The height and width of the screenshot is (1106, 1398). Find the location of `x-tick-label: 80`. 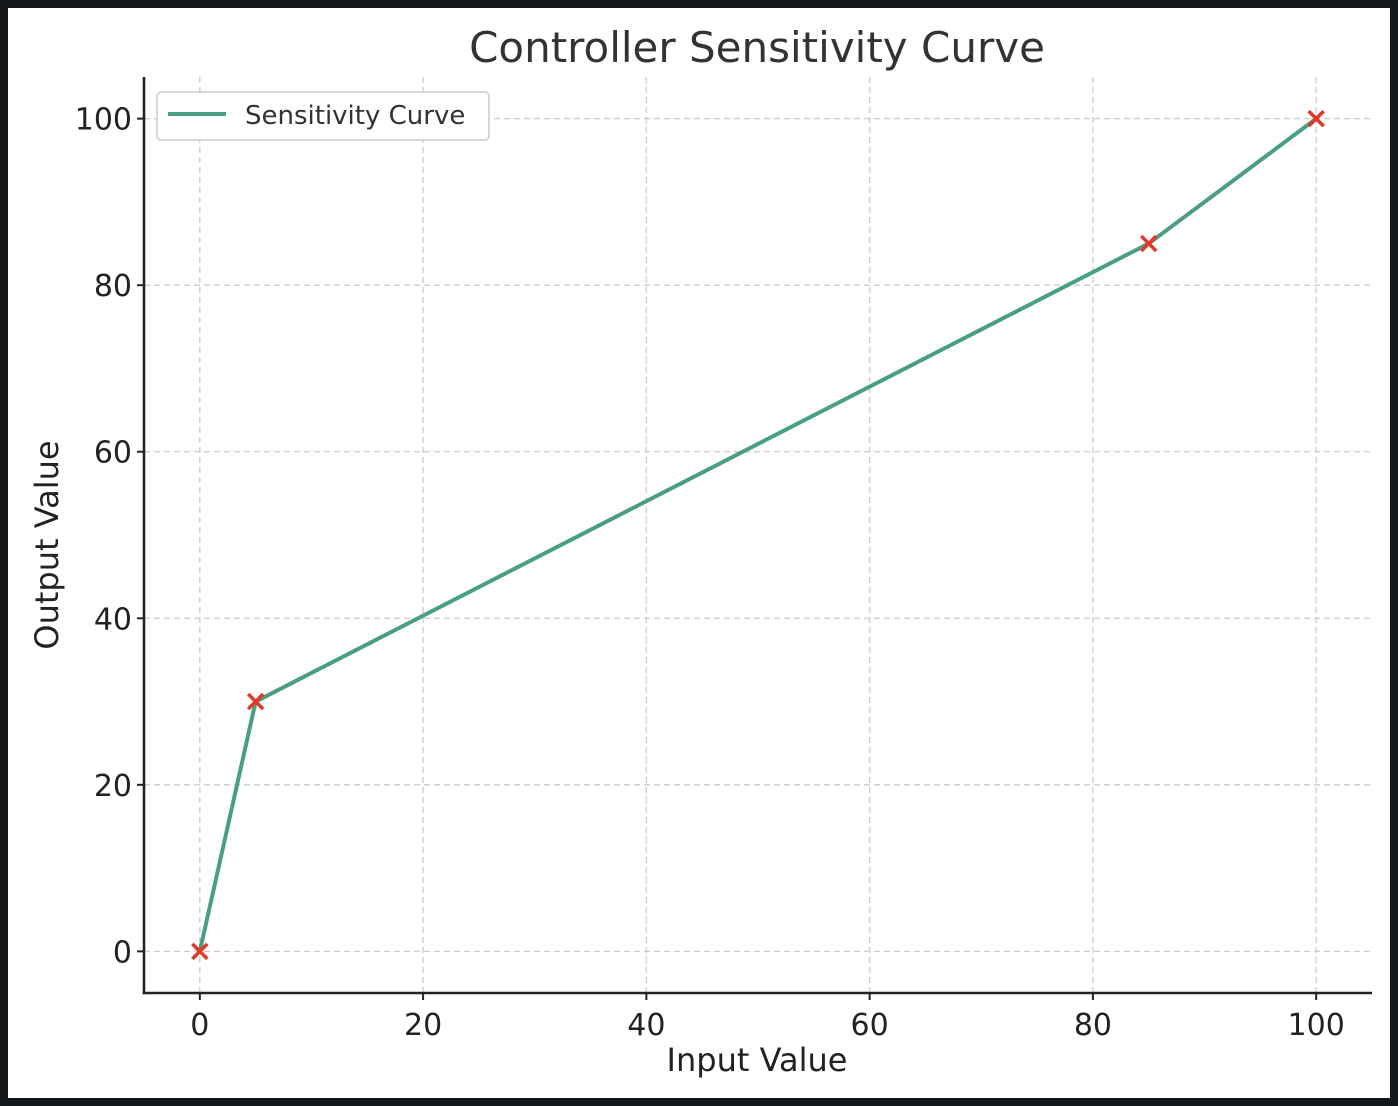

x-tick-label: 80 is located at coordinates (1093, 1025).